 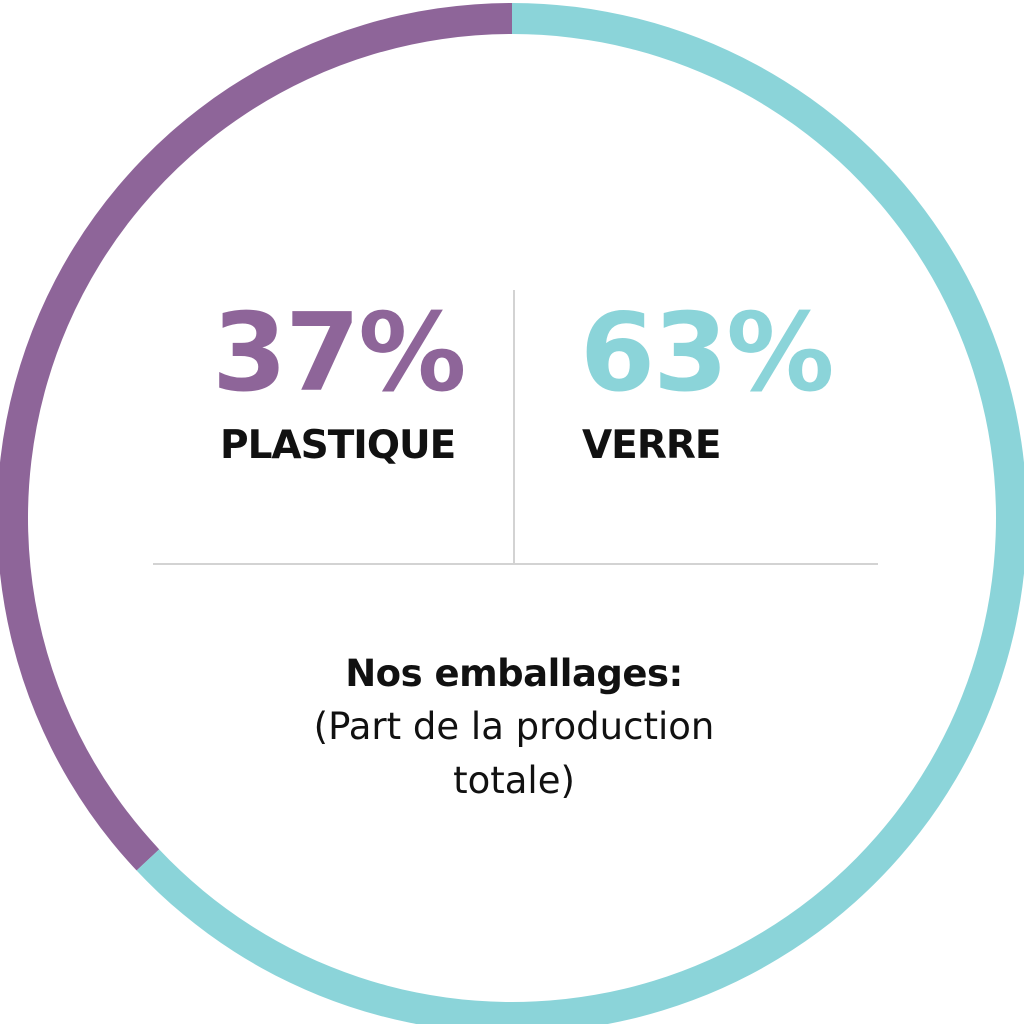 What do you see at coordinates (514, 673) in the screenshot?
I see `chart-title: Nos emballages:` at bounding box center [514, 673].